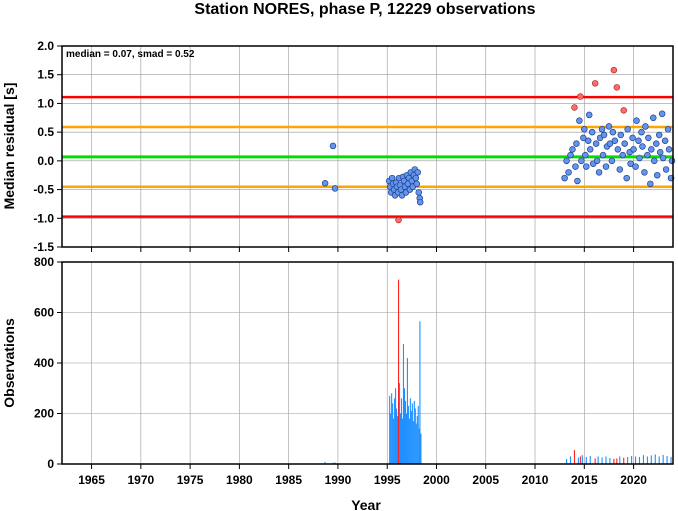 The height and width of the screenshot is (511, 678). I want to click on x-tick-label: 1985, so click(288, 480).